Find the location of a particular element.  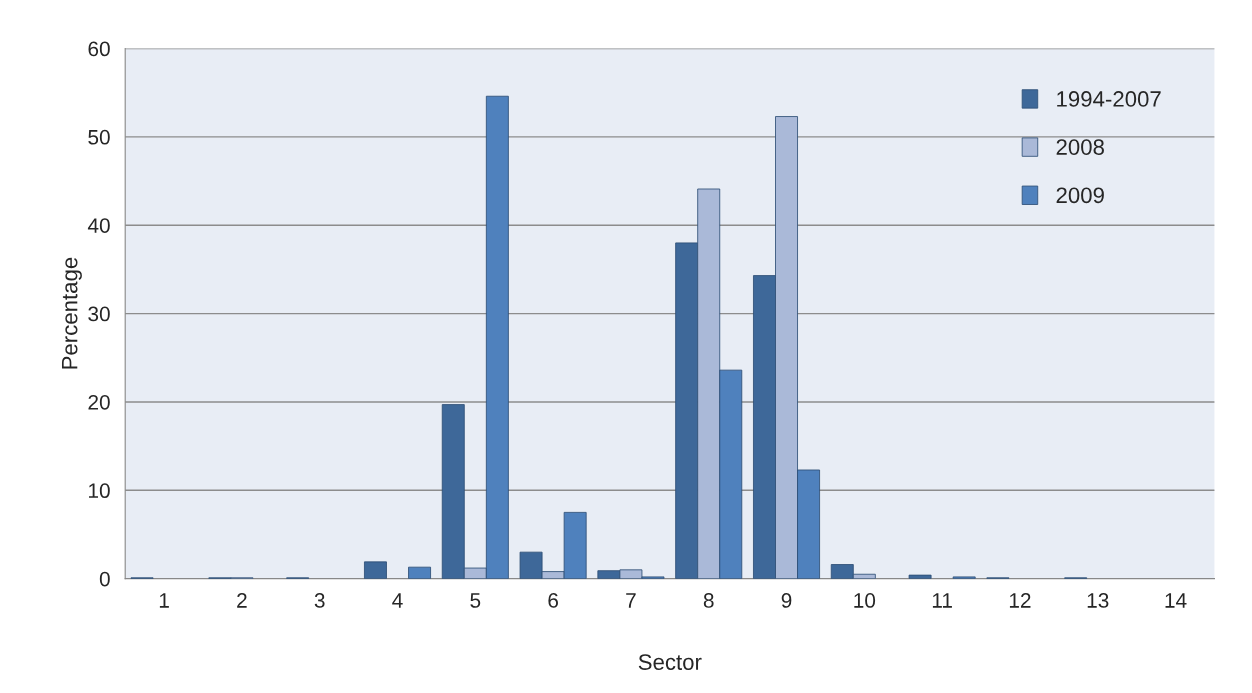

x-tick-label: 11 is located at coordinates (942, 600).